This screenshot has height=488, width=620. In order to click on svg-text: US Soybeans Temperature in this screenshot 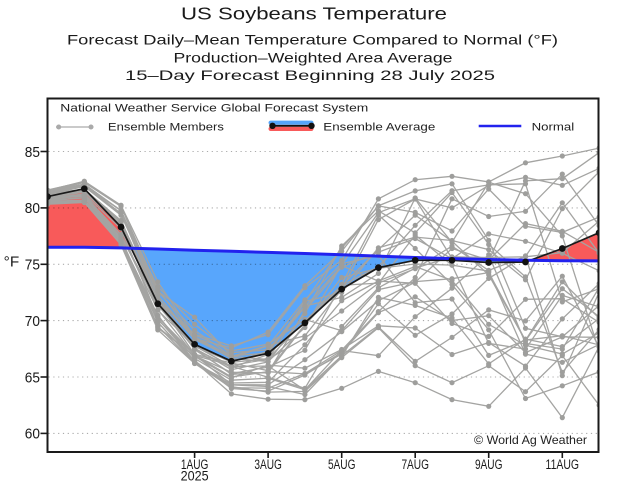, I will do `click(314, 14)`.